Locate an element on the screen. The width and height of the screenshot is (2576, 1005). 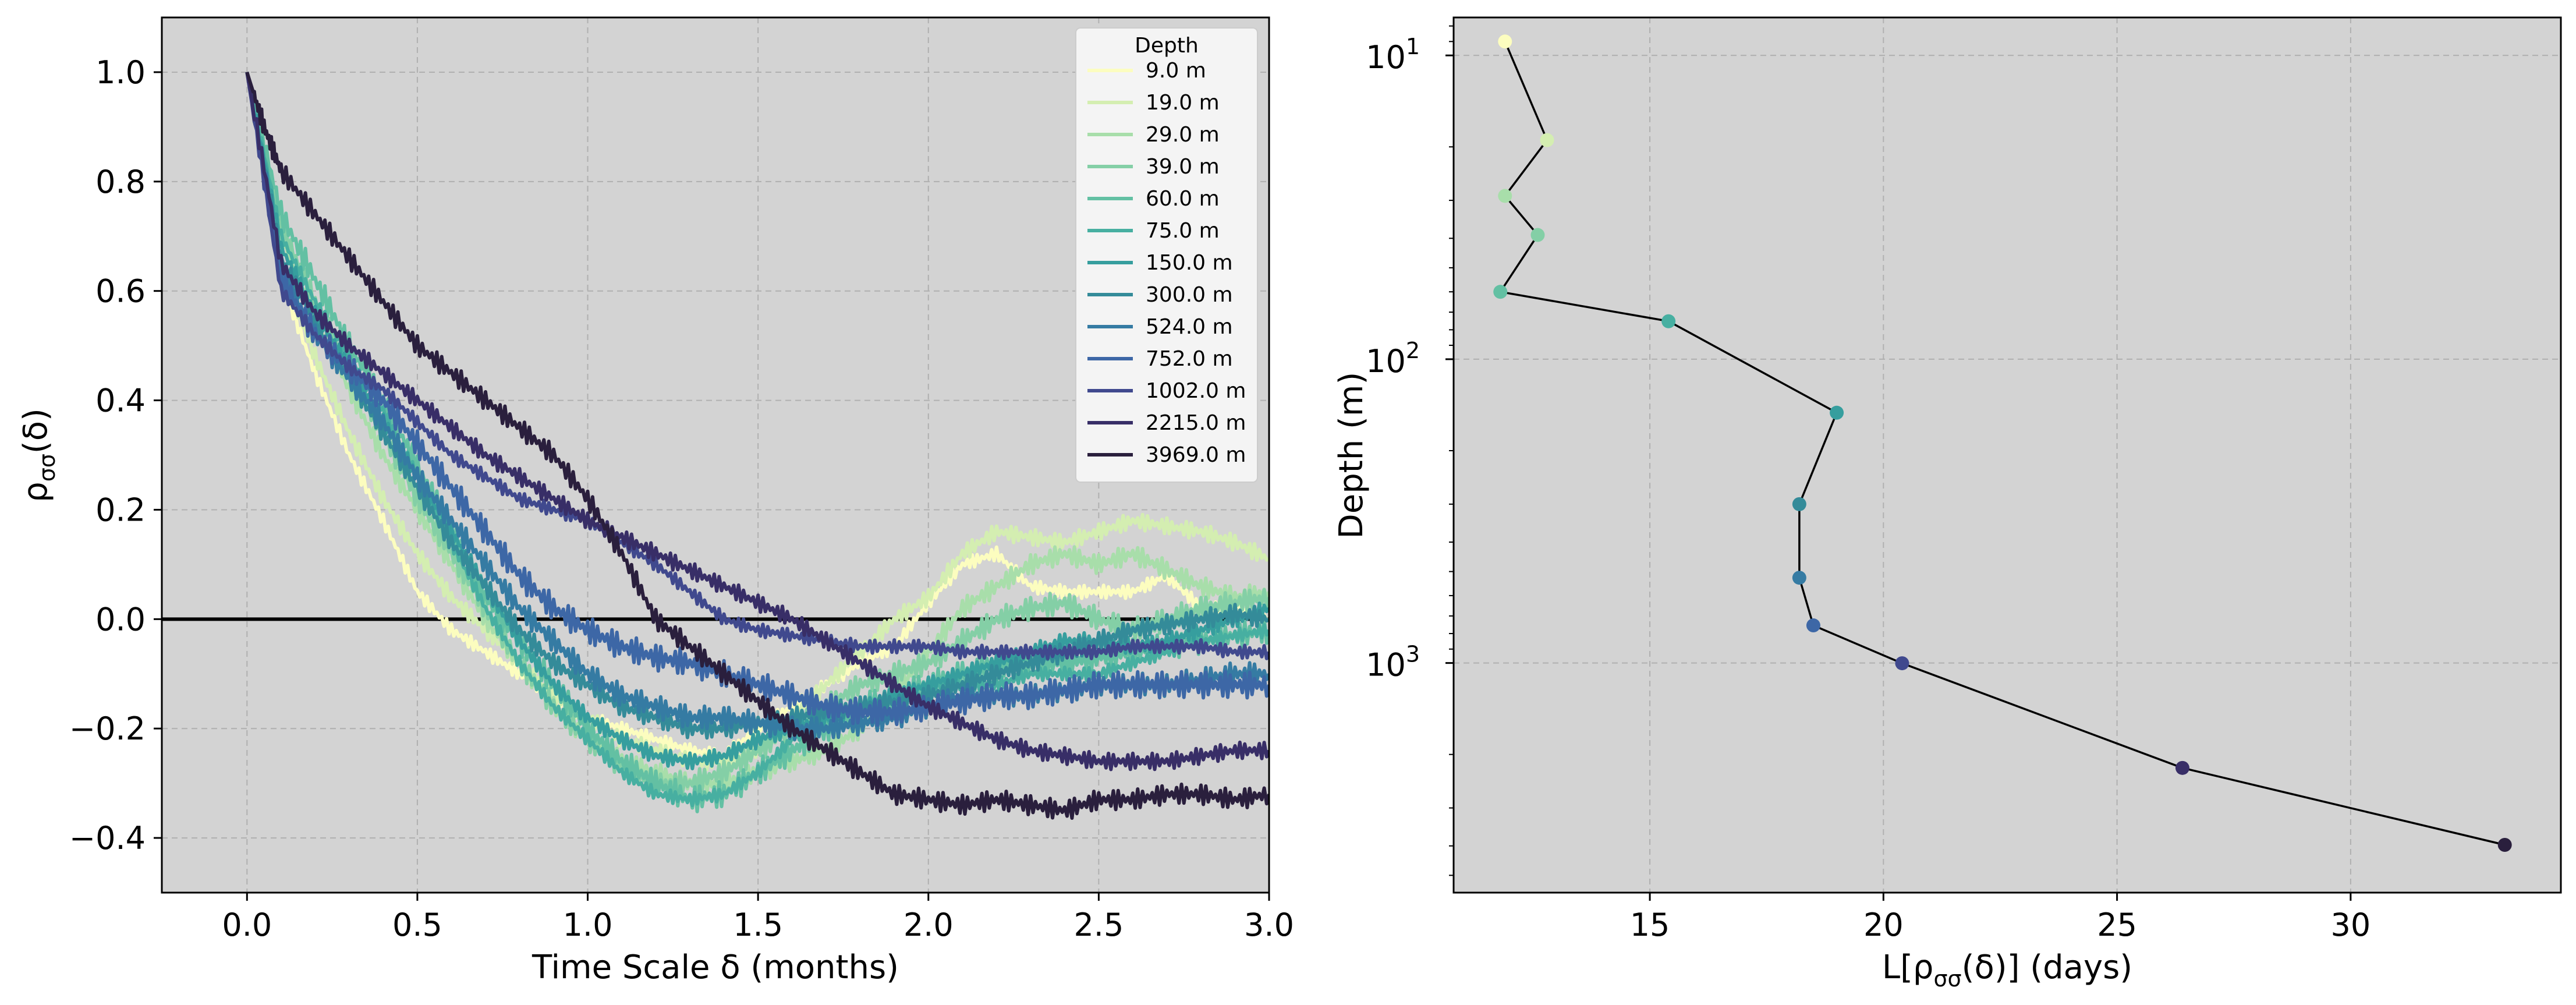
left-x-tick-label: 2.5 is located at coordinates (1098, 925).